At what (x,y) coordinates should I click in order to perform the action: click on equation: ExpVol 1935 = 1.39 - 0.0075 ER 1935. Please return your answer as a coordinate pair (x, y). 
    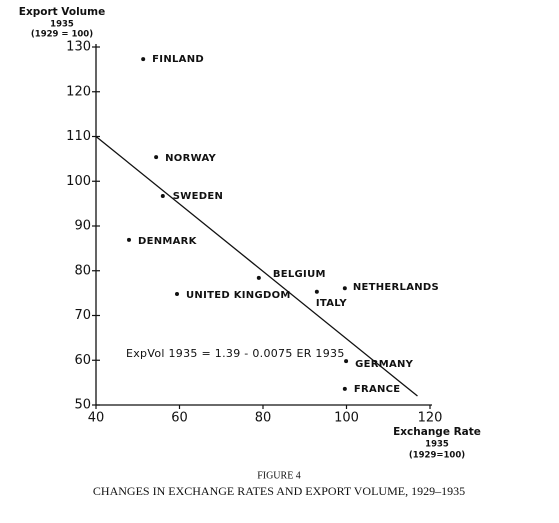
    Looking at the image, I should click on (235, 353).